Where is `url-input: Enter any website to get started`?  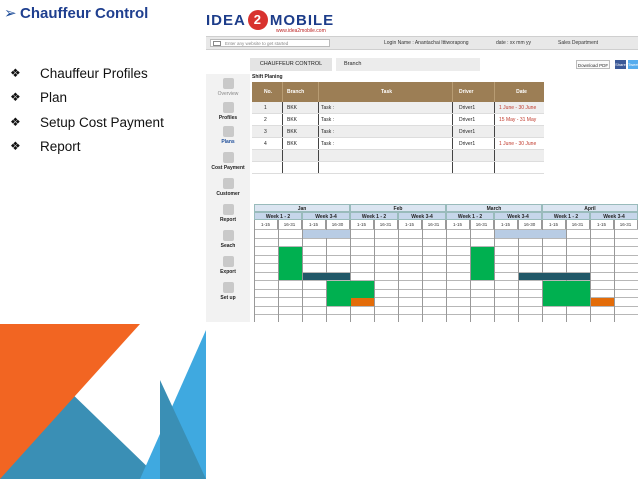 url-input: Enter any website to get started is located at coordinates (270, 43).